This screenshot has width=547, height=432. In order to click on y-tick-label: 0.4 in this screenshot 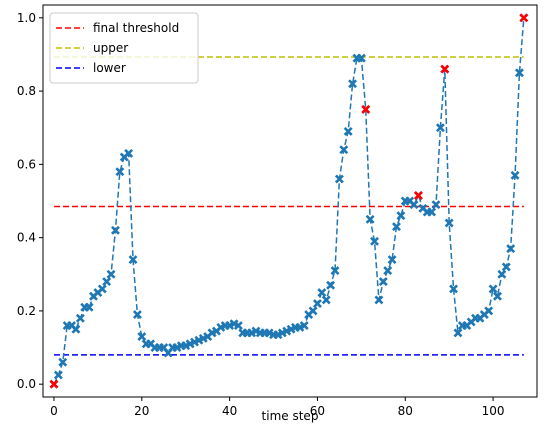, I will do `click(26, 238)`.